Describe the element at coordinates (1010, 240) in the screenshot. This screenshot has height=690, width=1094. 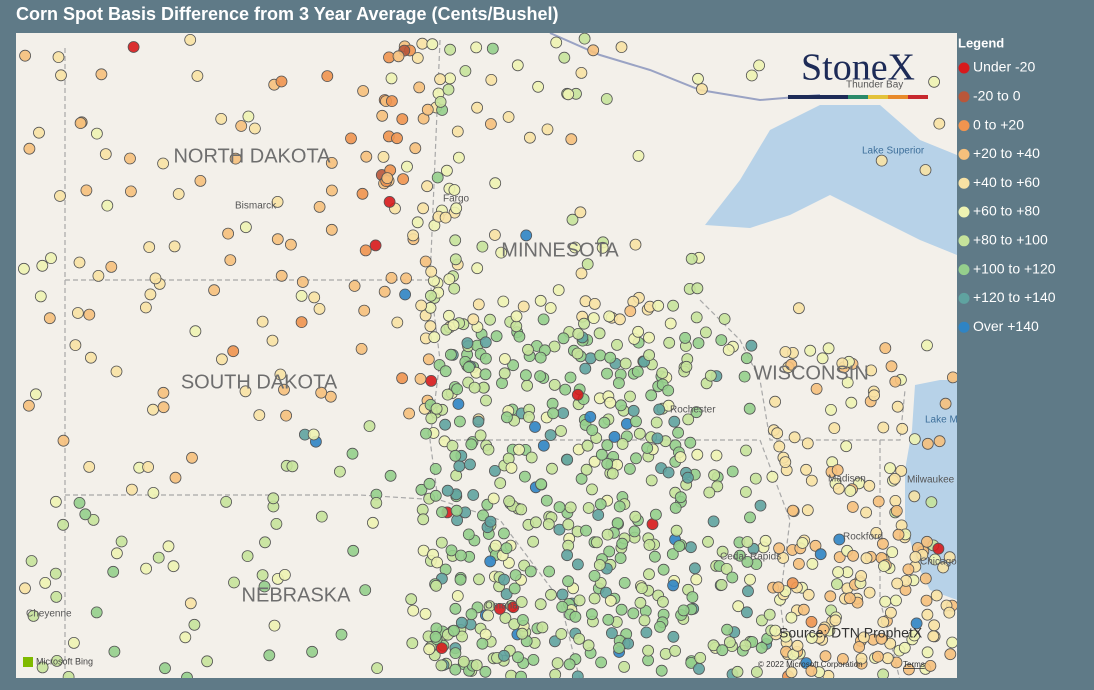
I see `legend-label: +80 to +100` at that location.